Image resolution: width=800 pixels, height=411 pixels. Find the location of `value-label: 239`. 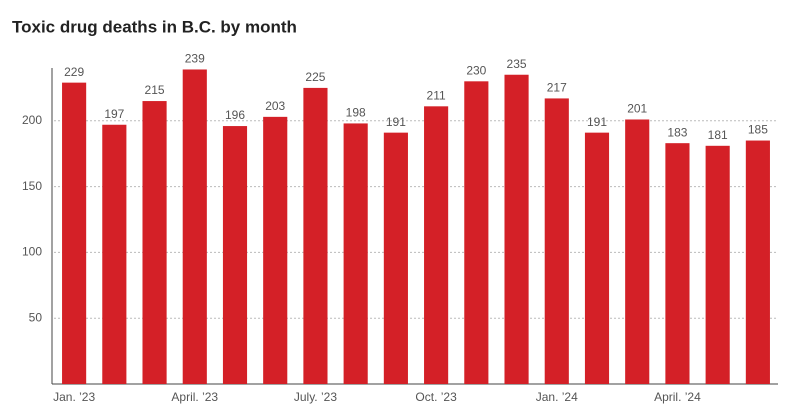

value-label: 239 is located at coordinates (195, 59).